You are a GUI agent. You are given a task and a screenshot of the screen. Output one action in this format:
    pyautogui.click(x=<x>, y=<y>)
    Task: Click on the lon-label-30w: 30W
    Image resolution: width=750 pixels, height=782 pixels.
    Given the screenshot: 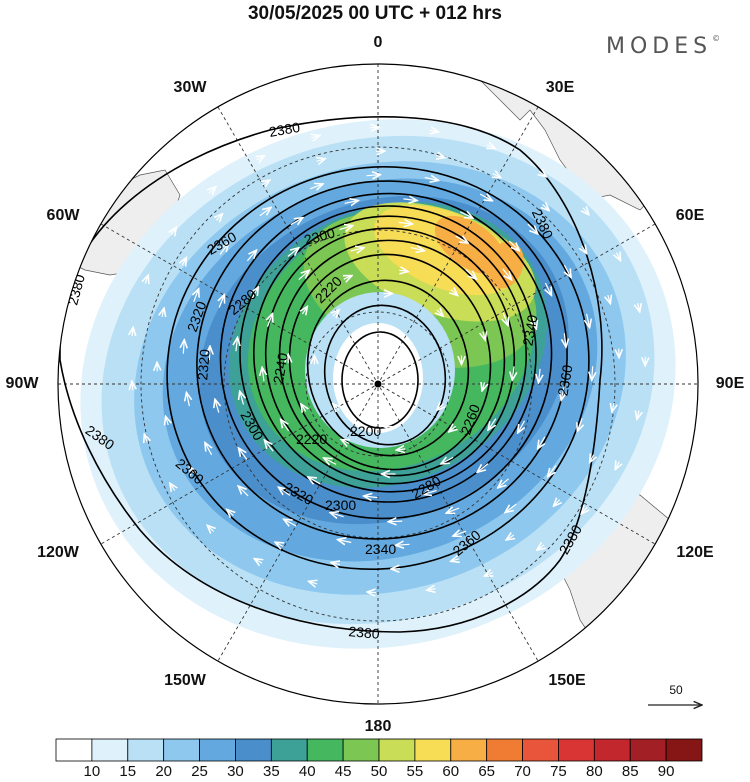 What is the action you would take?
    pyautogui.click(x=190, y=87)
    